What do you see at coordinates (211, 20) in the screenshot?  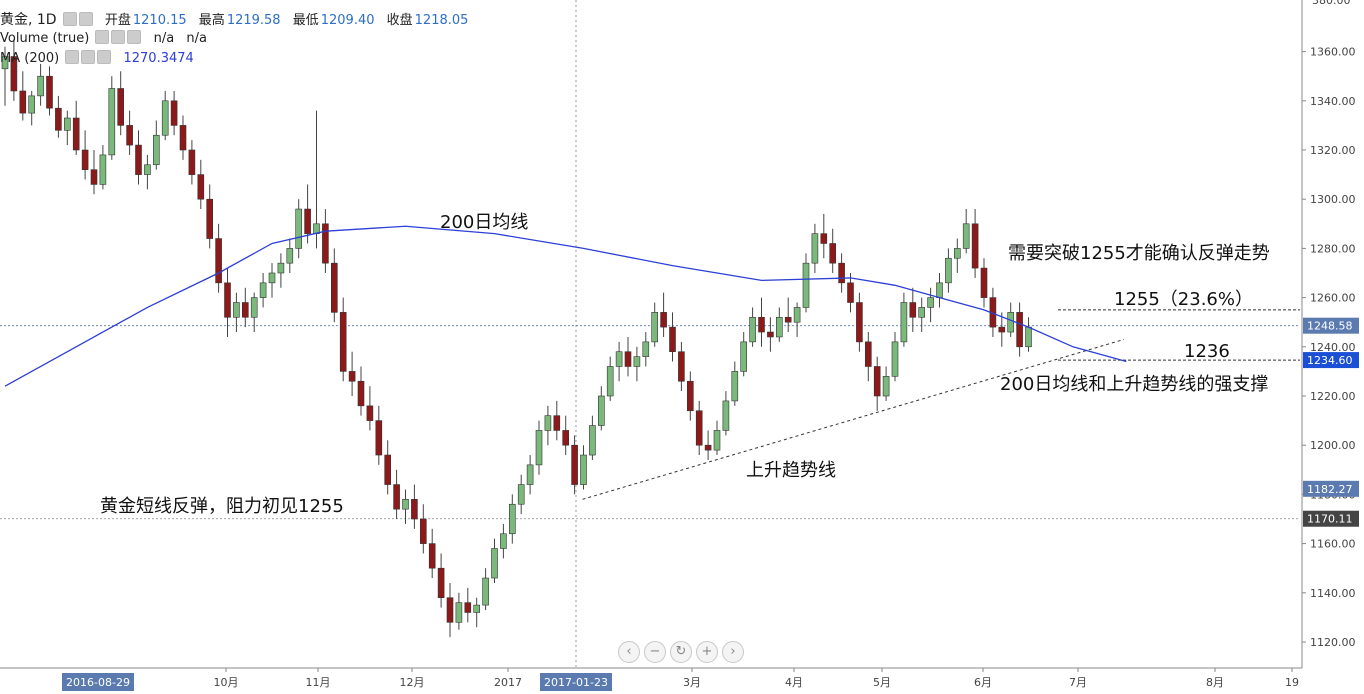 I see `high-label: 最高` at bounding box center [211, 20].